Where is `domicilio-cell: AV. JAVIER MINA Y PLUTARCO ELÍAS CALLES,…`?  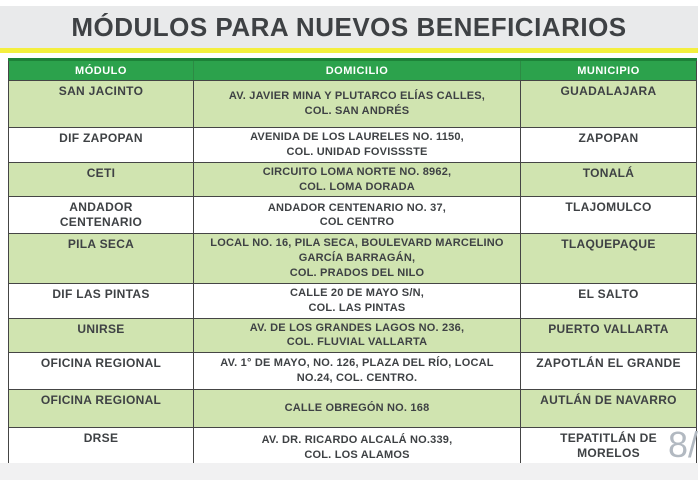
domicilio-cell: AV. JAVIER MINA Y PLUTARCO ELÍAS CALLES,… is located at coordinates (357, 104).